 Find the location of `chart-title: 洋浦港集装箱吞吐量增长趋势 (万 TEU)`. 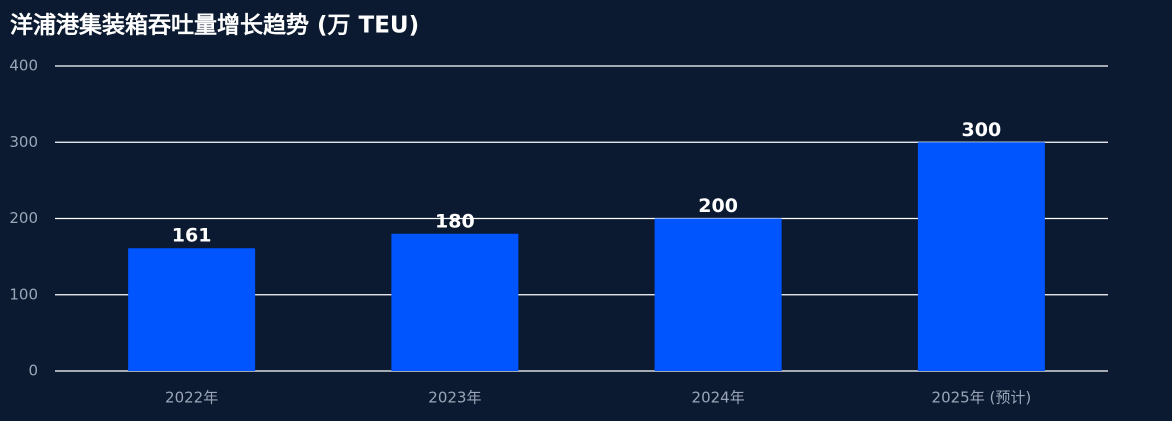

chart-title: 洋浦港集装箱吞吐量增长趋势 (万 TEU) is located at coordinates (214, 25).